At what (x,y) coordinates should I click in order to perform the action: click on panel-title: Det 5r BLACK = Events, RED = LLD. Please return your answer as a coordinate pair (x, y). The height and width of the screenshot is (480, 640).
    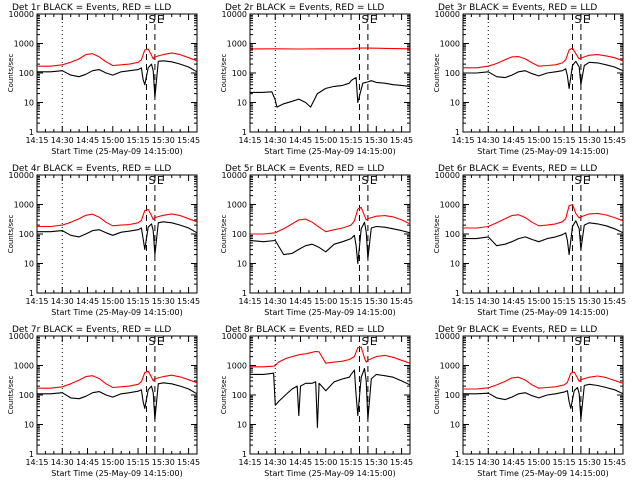
    Looking at the image, I should click on (304, 169).